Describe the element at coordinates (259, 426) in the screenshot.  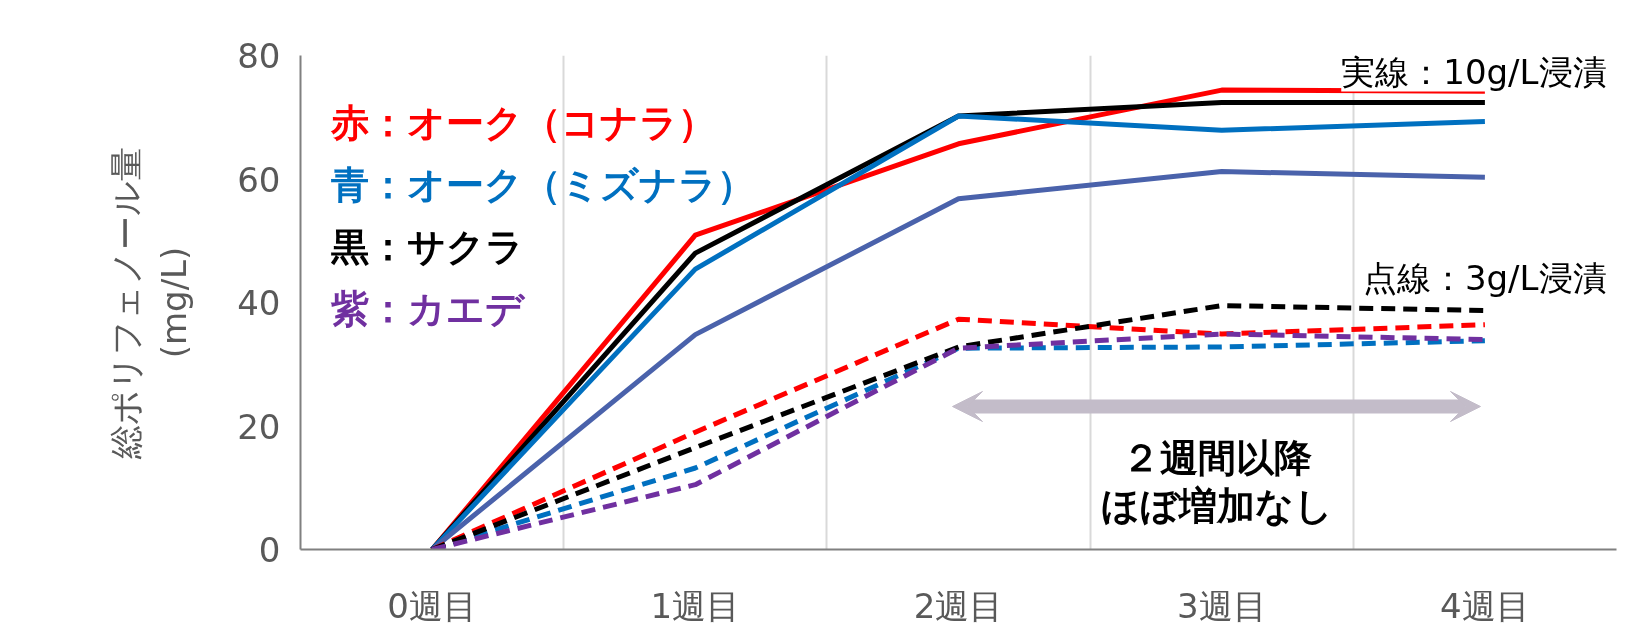
I see `y-tick-label: 20` at that location.